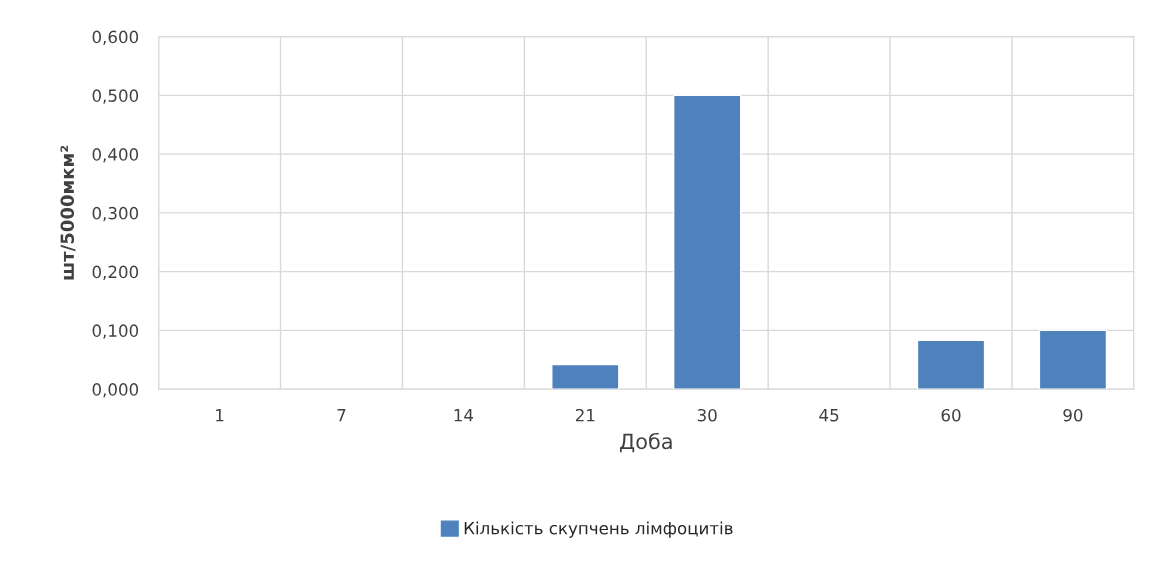 The image size is (1175, 564). What do you see at coordinates (829, 415) in the screenshot?
I see `x-tick-label: 45` at bounding box center [829, 415].